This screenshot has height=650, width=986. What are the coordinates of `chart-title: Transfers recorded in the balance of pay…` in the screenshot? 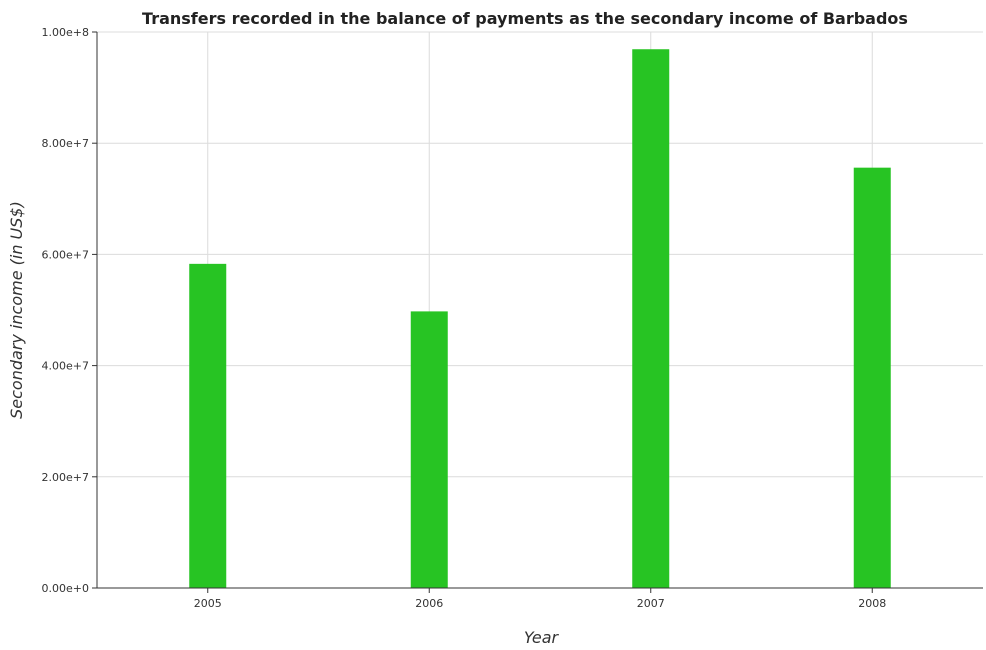 It's located at (525, 18).